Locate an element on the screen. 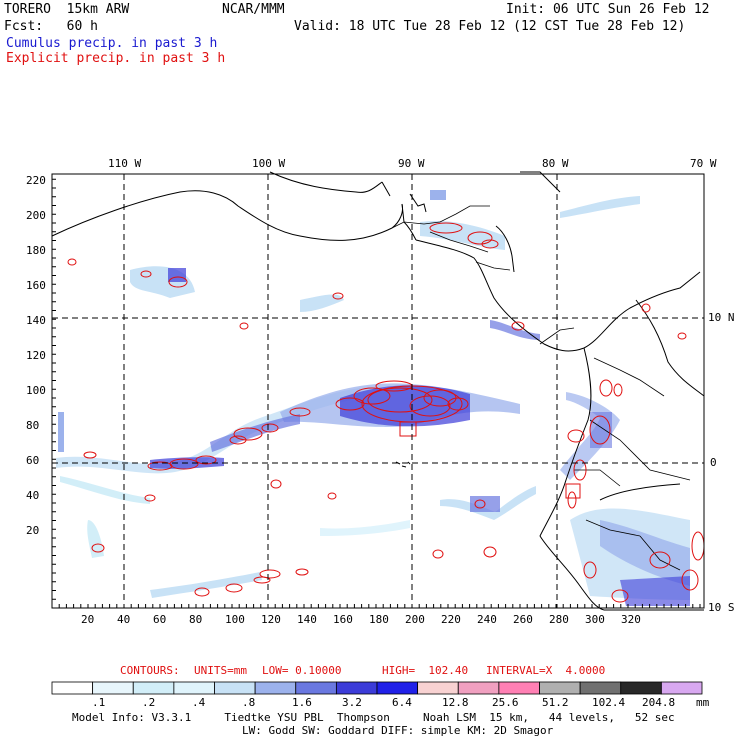 The image size is (740, 740). contours-units: UNITS=mm is located at coordinates (220, 670).